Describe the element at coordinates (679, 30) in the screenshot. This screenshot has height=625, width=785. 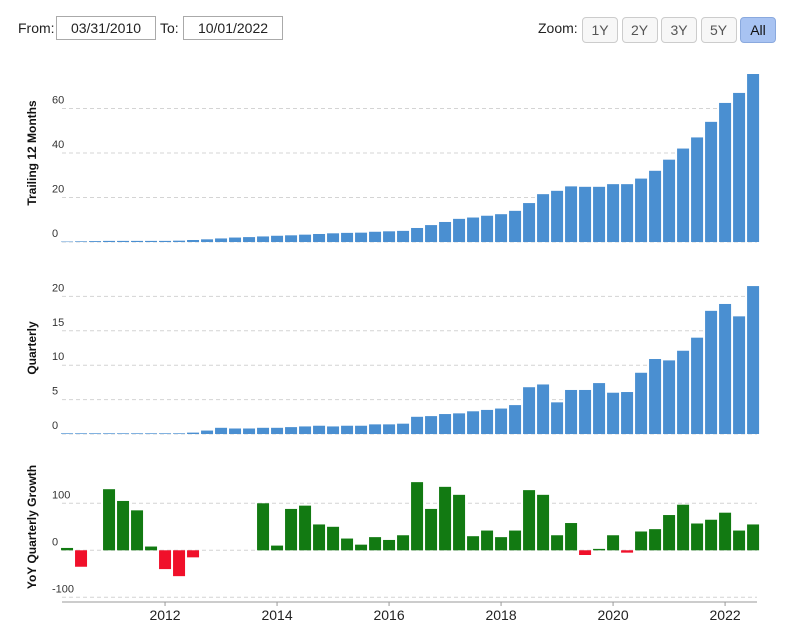
I see `zoom-button: 3Y` at that location.